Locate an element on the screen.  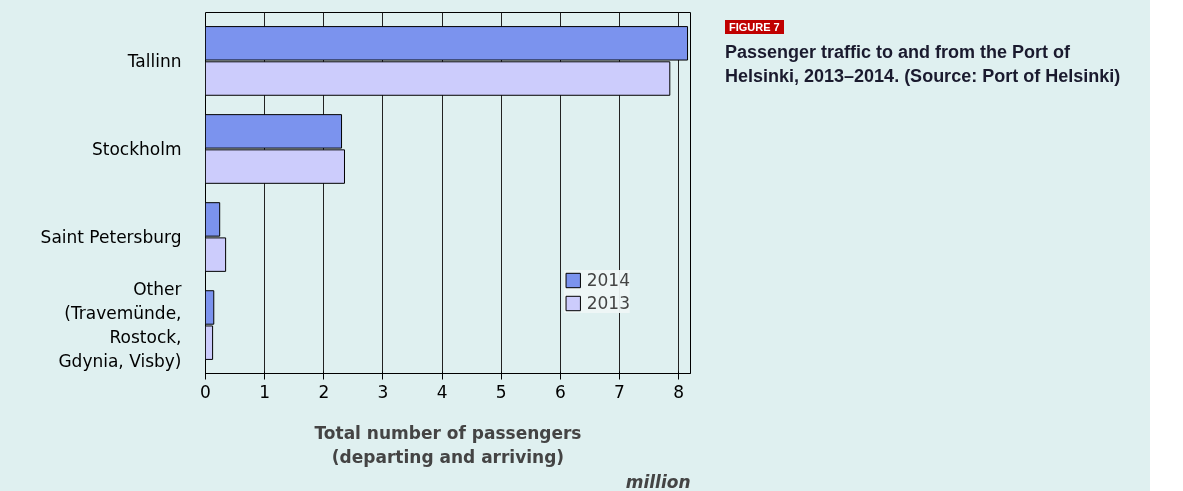
x-tick-label: 1 is located at coordinates (265, 391).